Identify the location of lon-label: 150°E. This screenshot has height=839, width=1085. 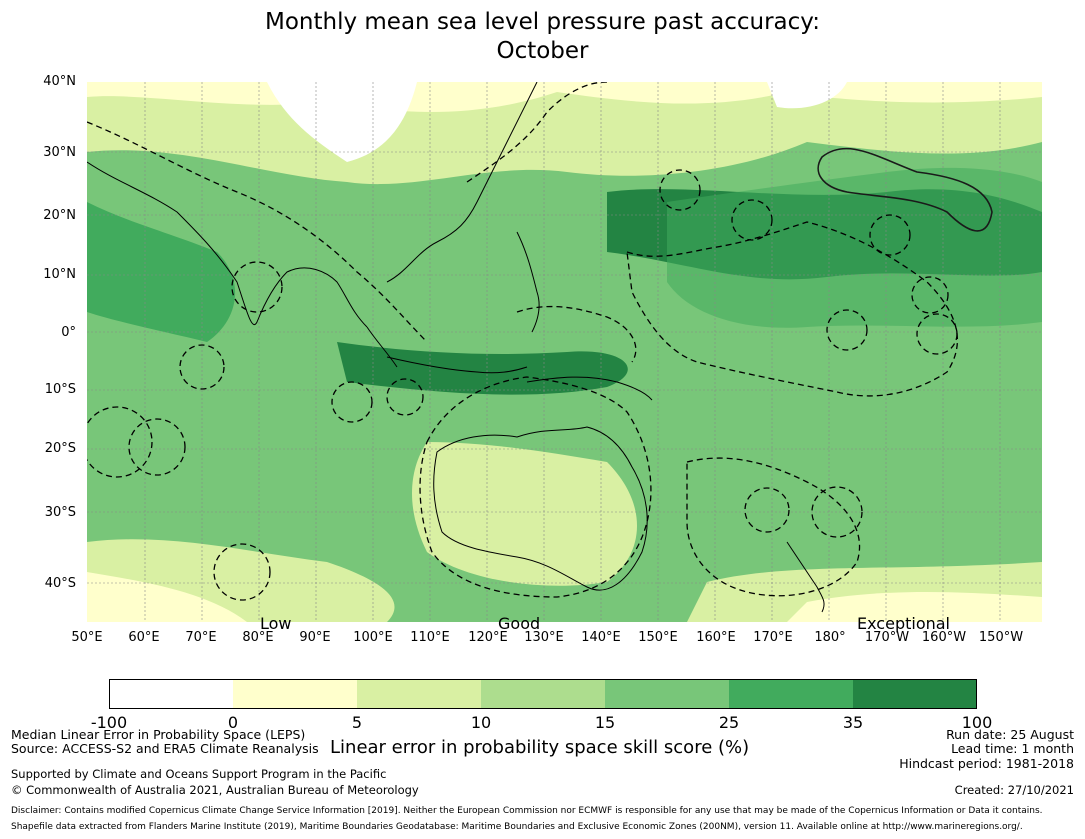
(658, 637).